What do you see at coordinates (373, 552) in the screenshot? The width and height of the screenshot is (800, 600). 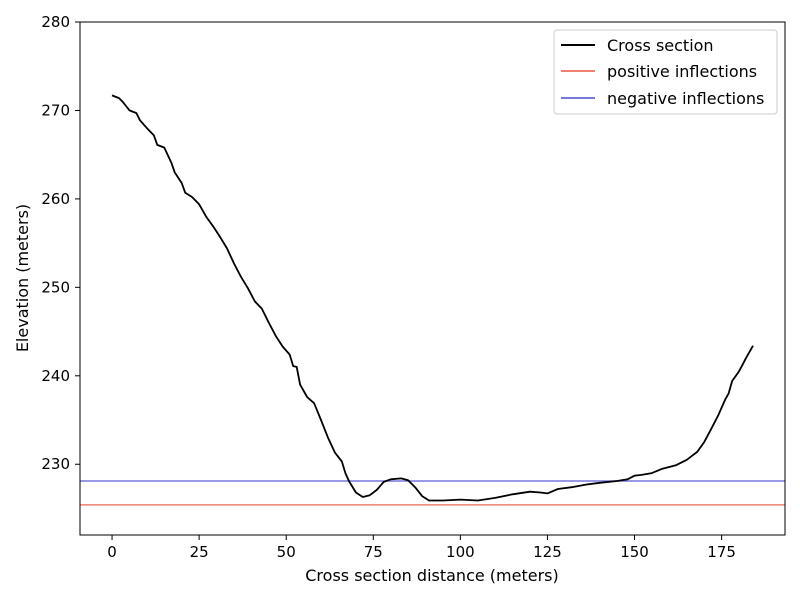 I see `x-tick-label: 75` at bounding box center [373, 552].